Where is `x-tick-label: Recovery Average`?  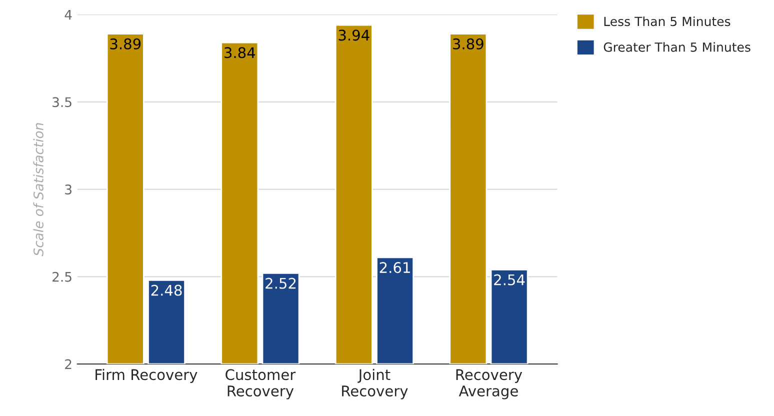
x-tick-label: Recovery Average is located at coordinates (489, 384).